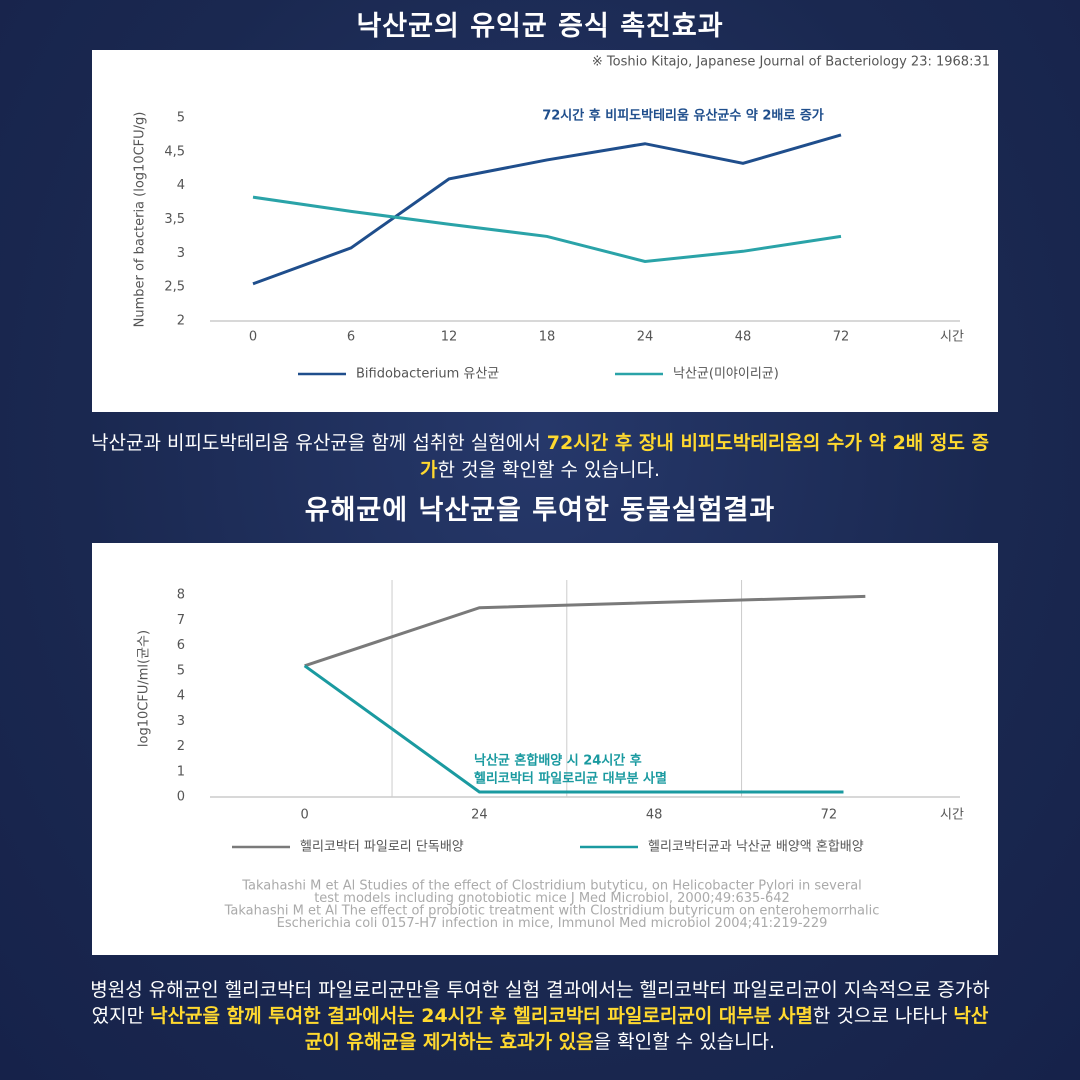 This screenshot has width=1080, height=1080. Describe the element at coordinates (547, 337) in the screenshot. I see `x-tick-label: 18` at that location.